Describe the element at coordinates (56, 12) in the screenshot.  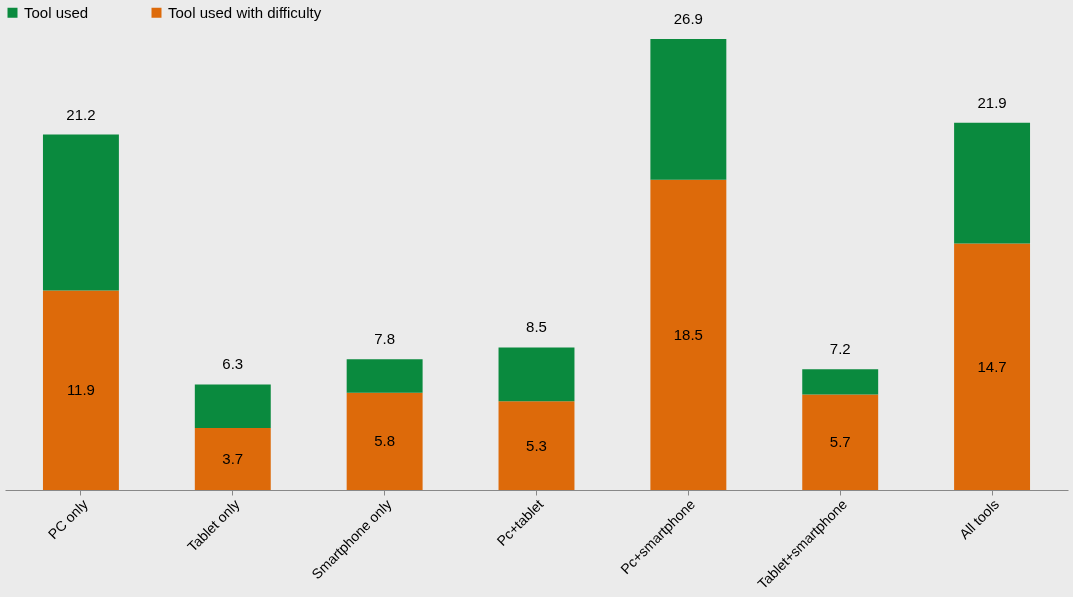
I see `legend-label: Tool used` at that location.